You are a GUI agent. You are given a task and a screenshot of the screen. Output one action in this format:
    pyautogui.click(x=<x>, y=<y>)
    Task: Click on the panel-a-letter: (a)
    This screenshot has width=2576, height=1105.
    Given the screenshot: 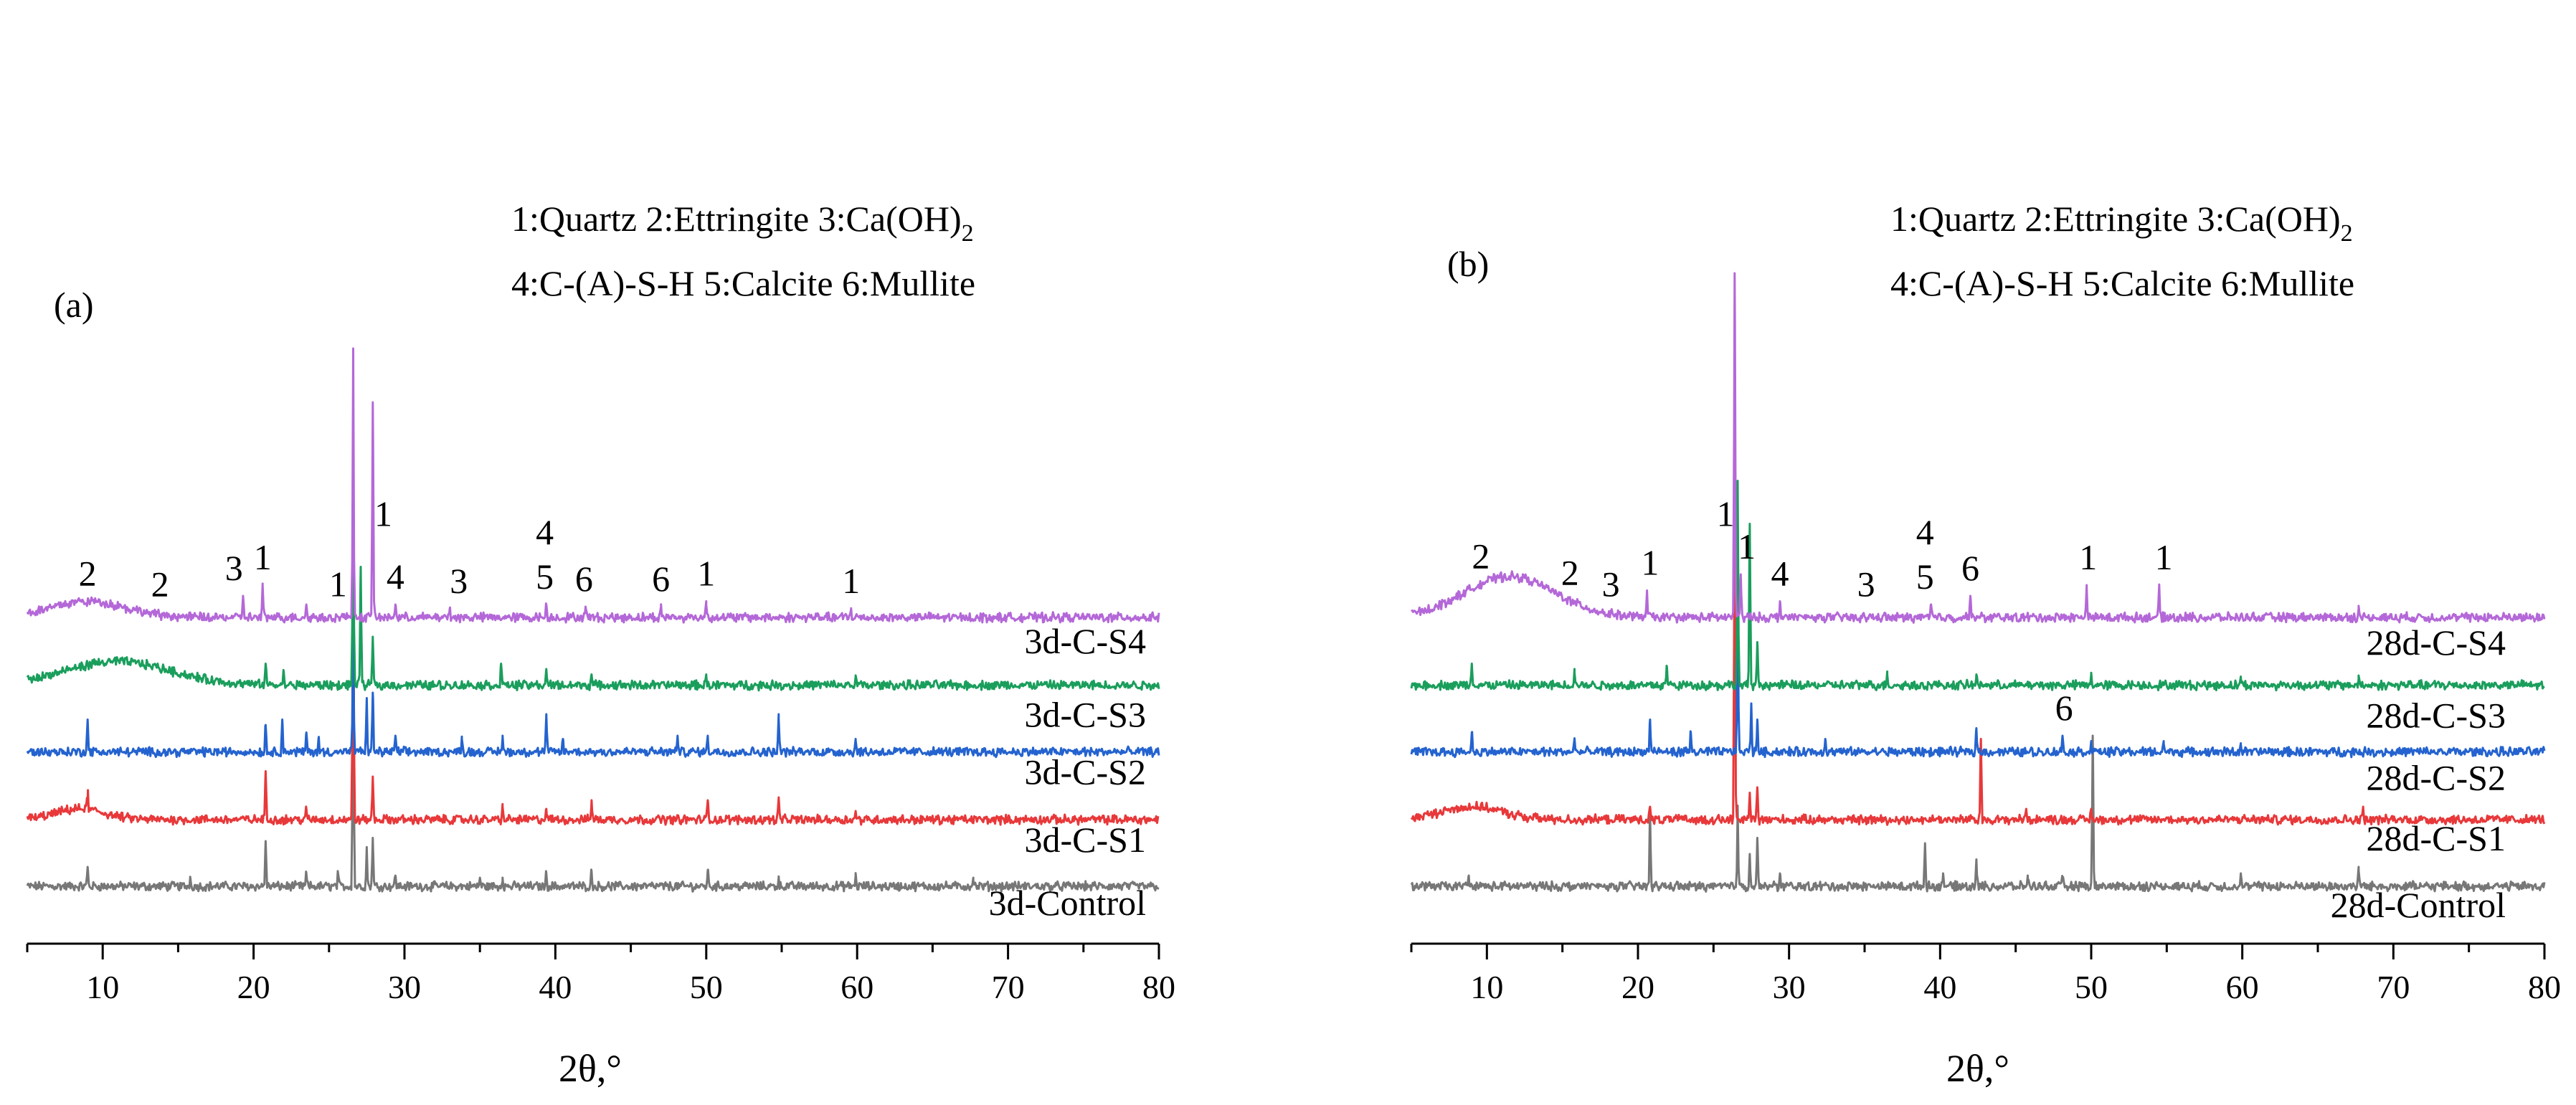 What is the action you would take?
    pyautogui.click(x=74, y=305)
    